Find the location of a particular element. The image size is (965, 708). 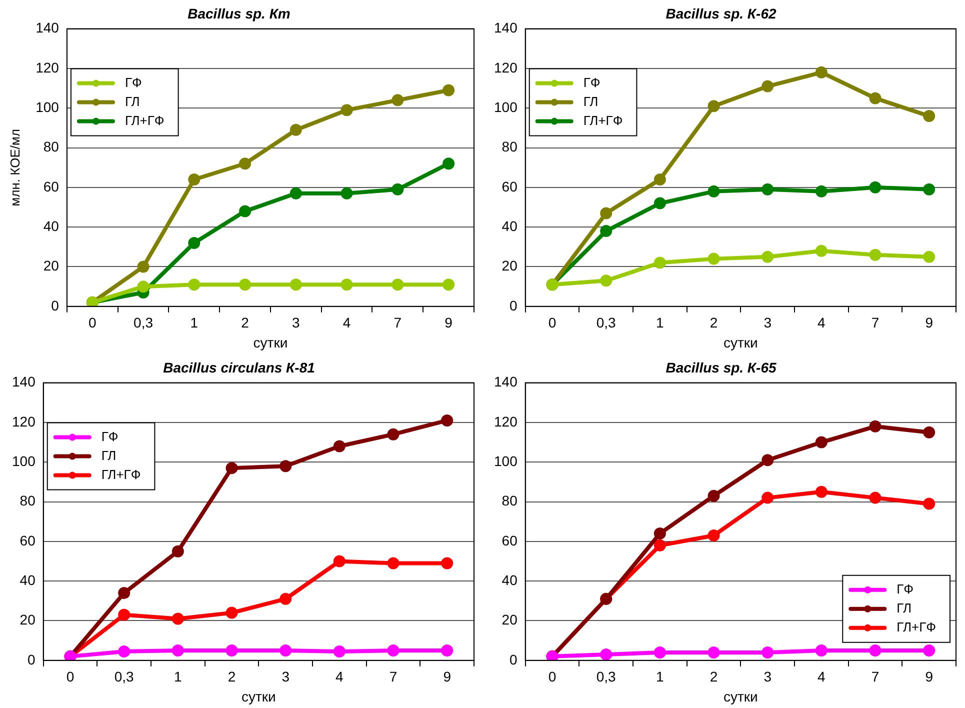

y-tick-label: 60 is located at coordinates (28, 540).